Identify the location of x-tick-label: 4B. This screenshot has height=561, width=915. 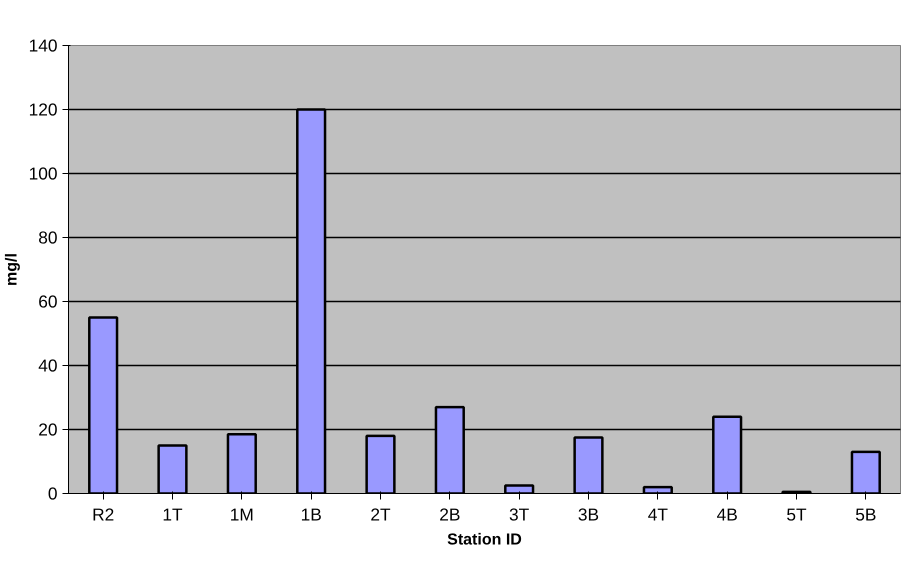
(727, 514).